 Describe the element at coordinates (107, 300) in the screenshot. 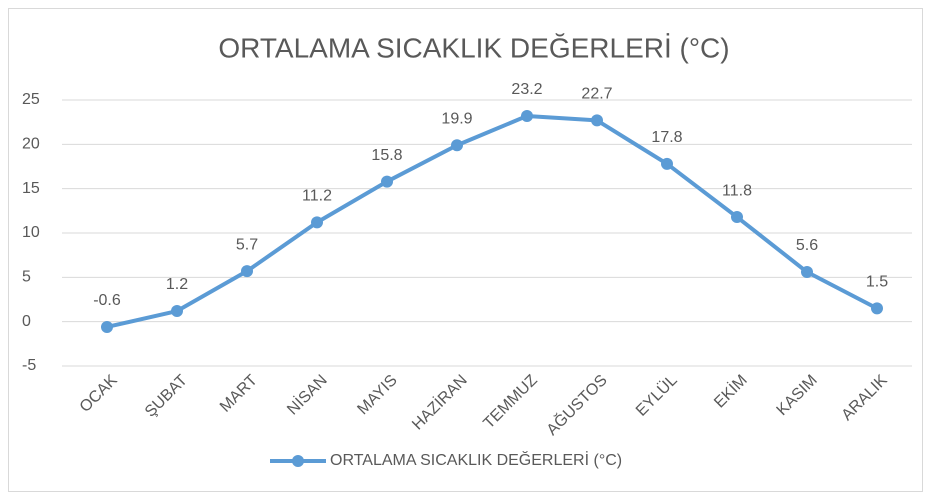

I see `data-label: -0.6` at that location.